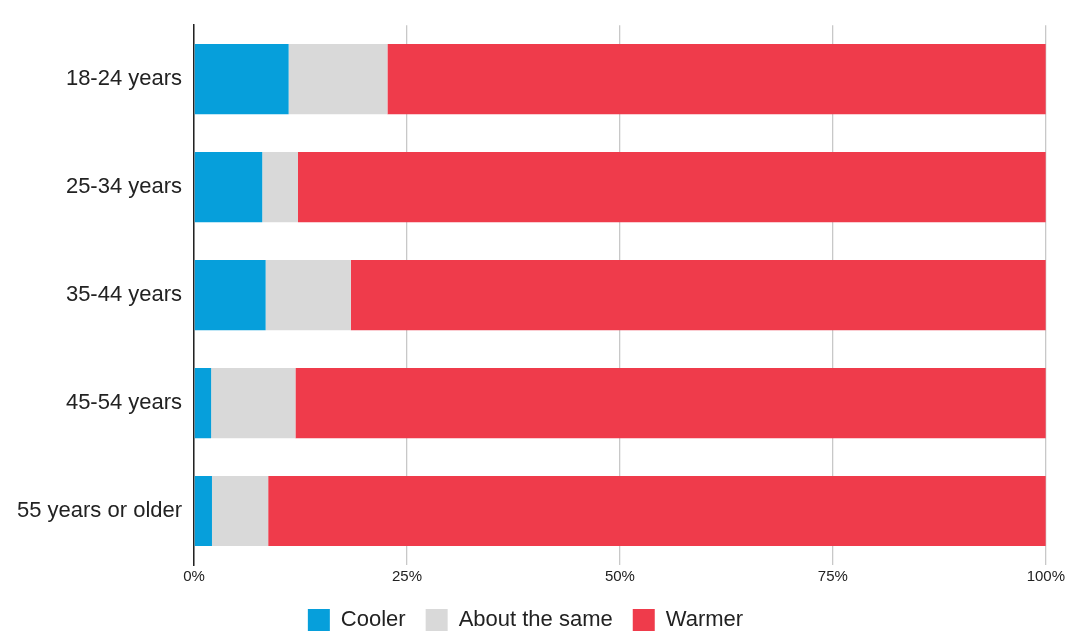 The width and height of the screenshot is (1068, 641). Describe the element at coordinates (535, 619) in the screenshot. I see `legend-label: About the same` at that location.